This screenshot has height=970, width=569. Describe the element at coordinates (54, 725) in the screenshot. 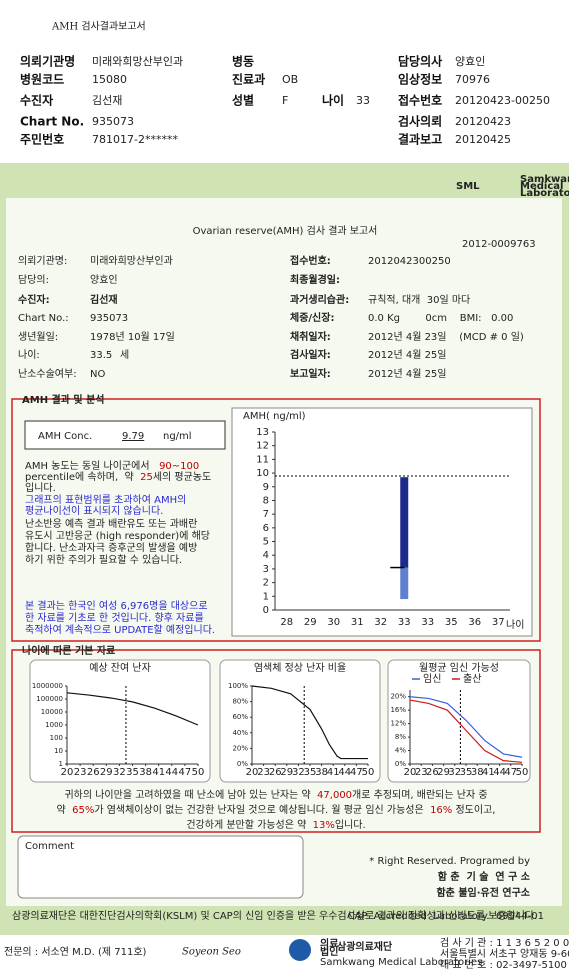

I see `y-tick-label: 1000` at that location.